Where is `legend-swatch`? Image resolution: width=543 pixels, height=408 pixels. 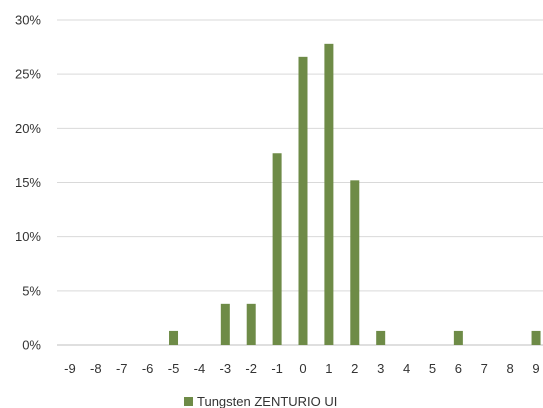 legend-swatch is located at coordinates (188, 401).